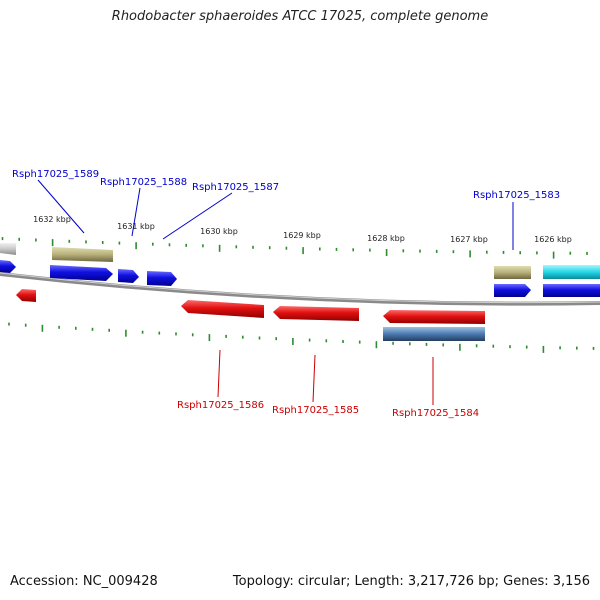 The height and width of the screenshot is (600, 600). I want to click on gene-label-rsph17025-1583: Rsph17025_1583, so click(516, 195).